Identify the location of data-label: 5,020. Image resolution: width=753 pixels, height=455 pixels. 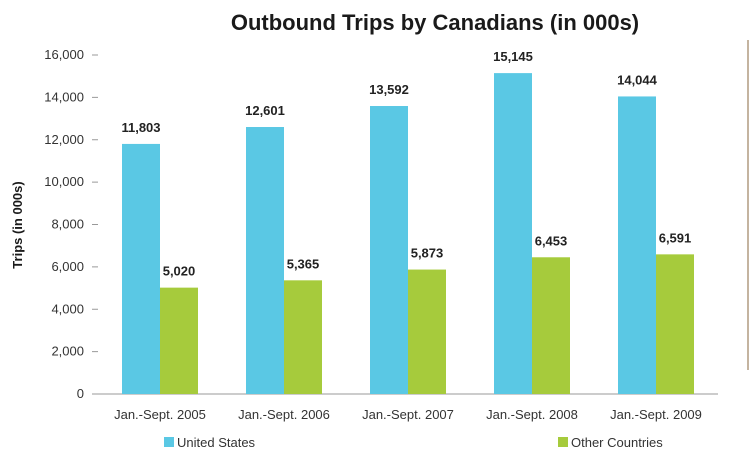
(179, 271).